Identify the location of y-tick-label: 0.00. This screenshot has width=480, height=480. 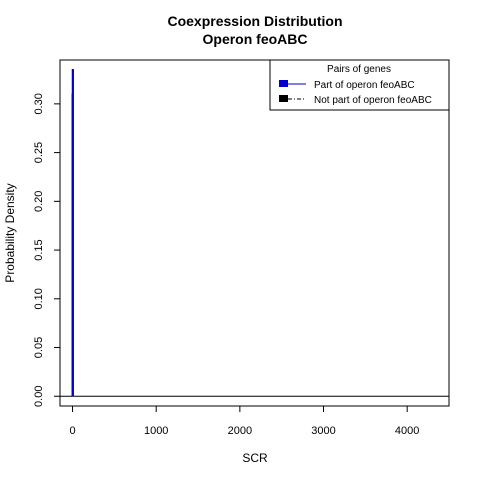
(39, 396).